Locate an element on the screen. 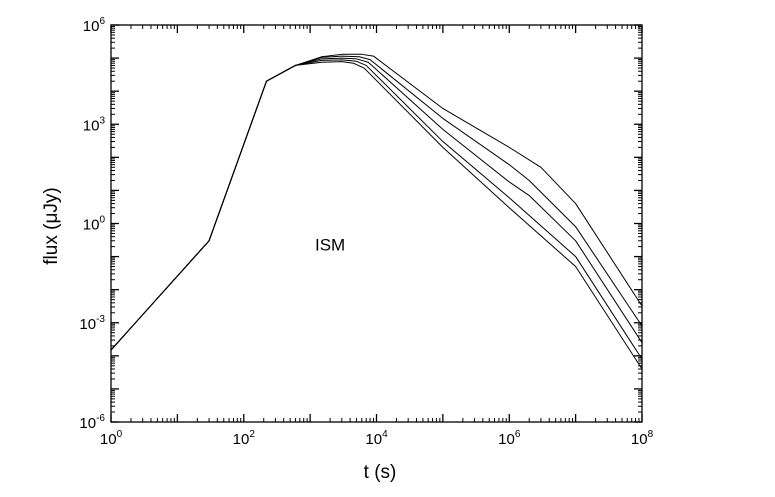 The height and width of the screenshot is (497, 775). ism-annotation: ISM is located at coordinates (330, 245).